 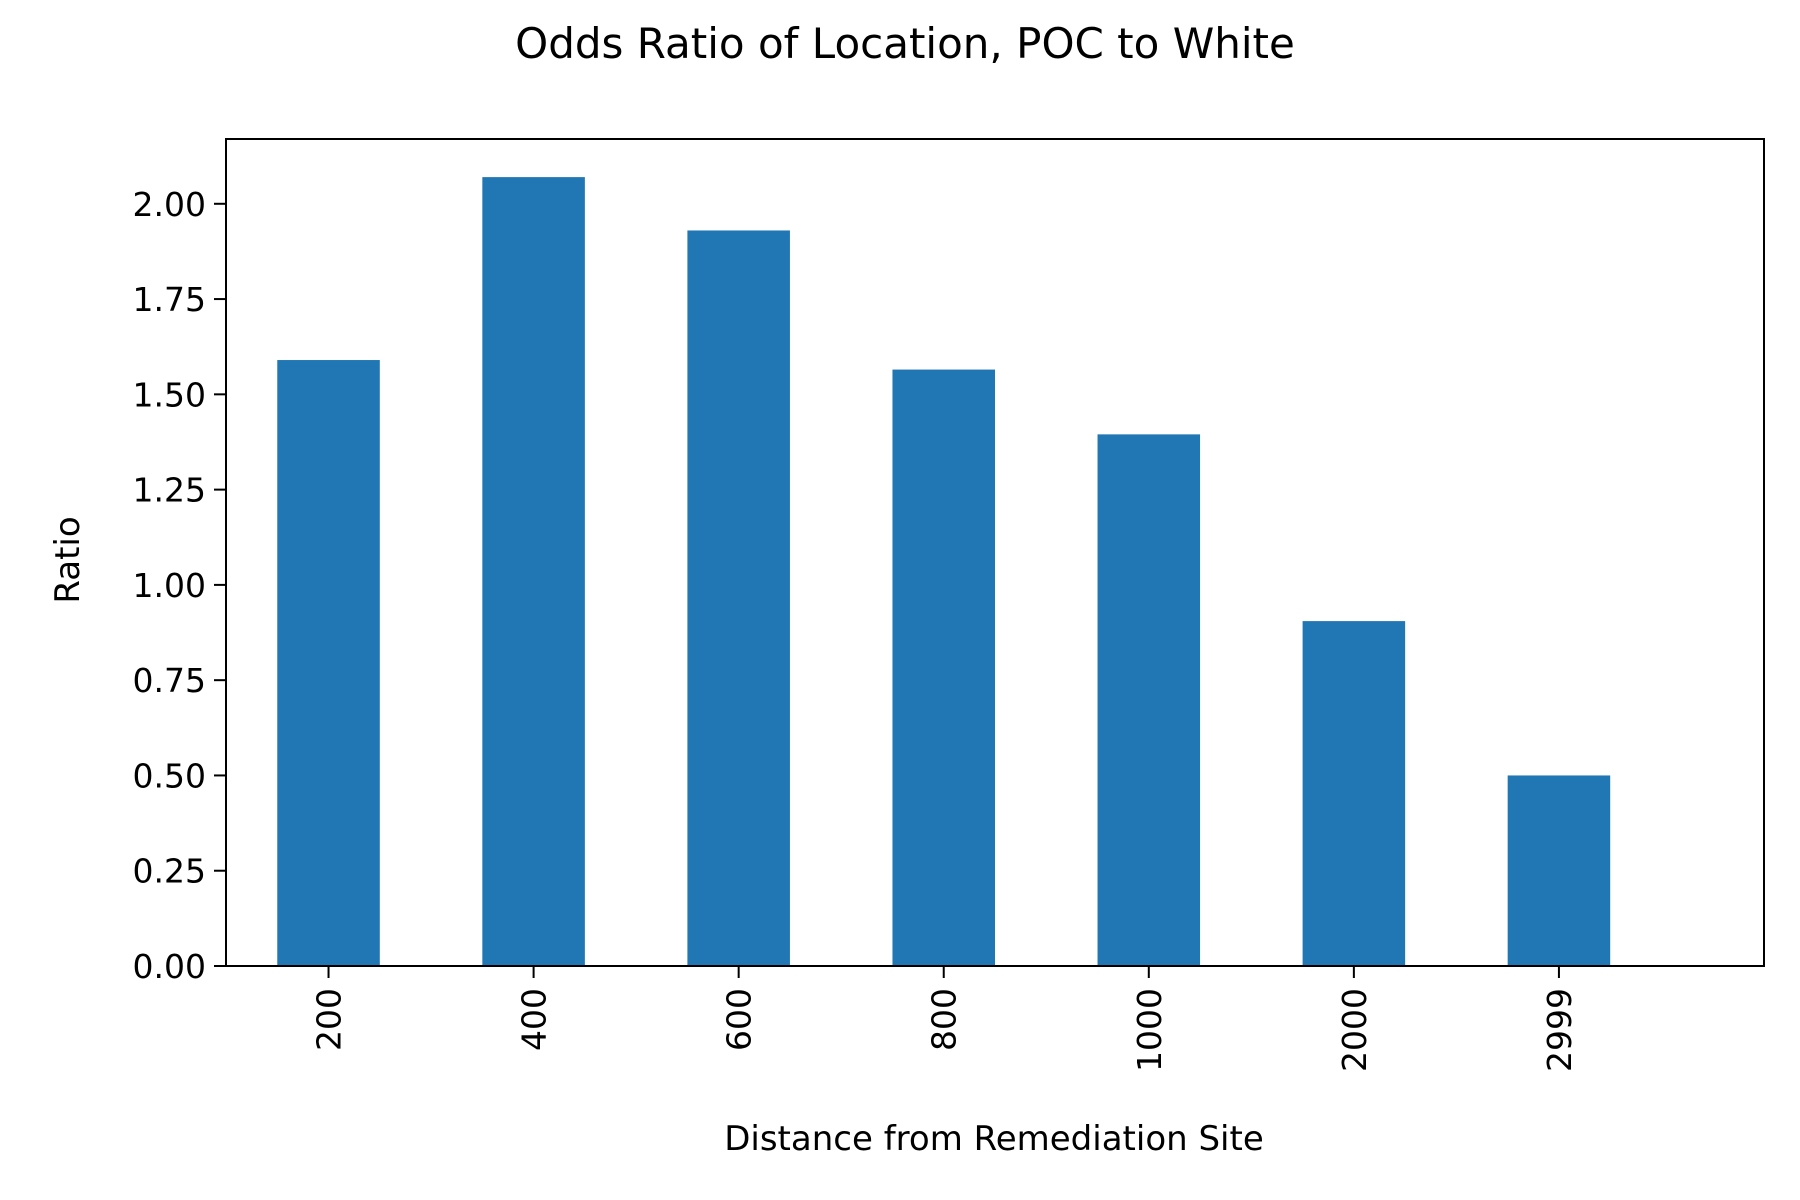 I want to click on x-tick-label: 1000, so click(x=1149, y=1030).